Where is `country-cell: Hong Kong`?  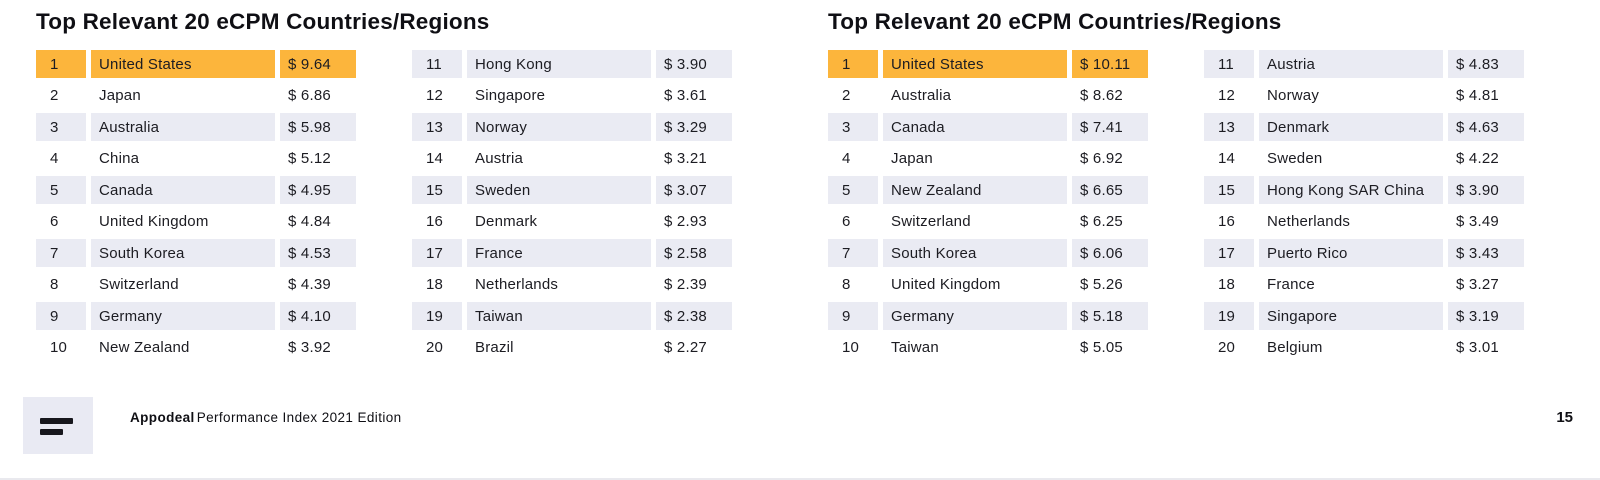
country-cell: Hong Kong is located at coordinates (559, 64).